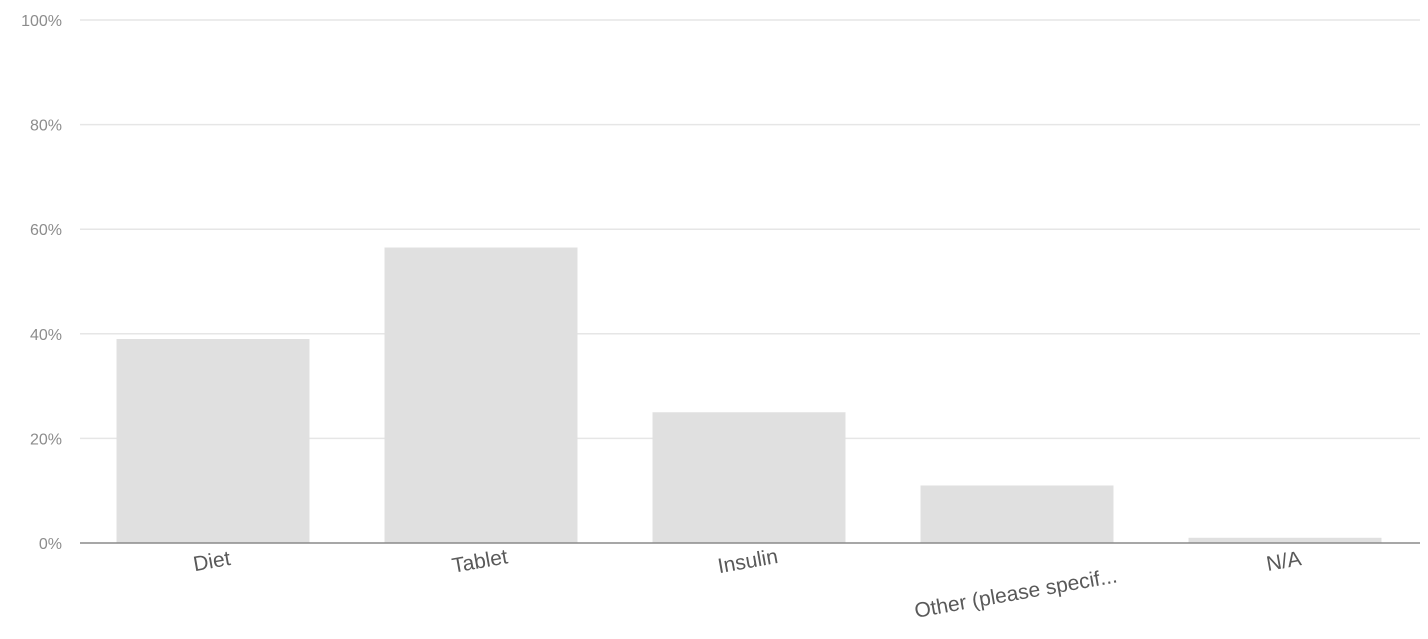 The height and width of the screenshot is (639, 1428). I want to click on y-tick-label: 100%, so click(41, 21).